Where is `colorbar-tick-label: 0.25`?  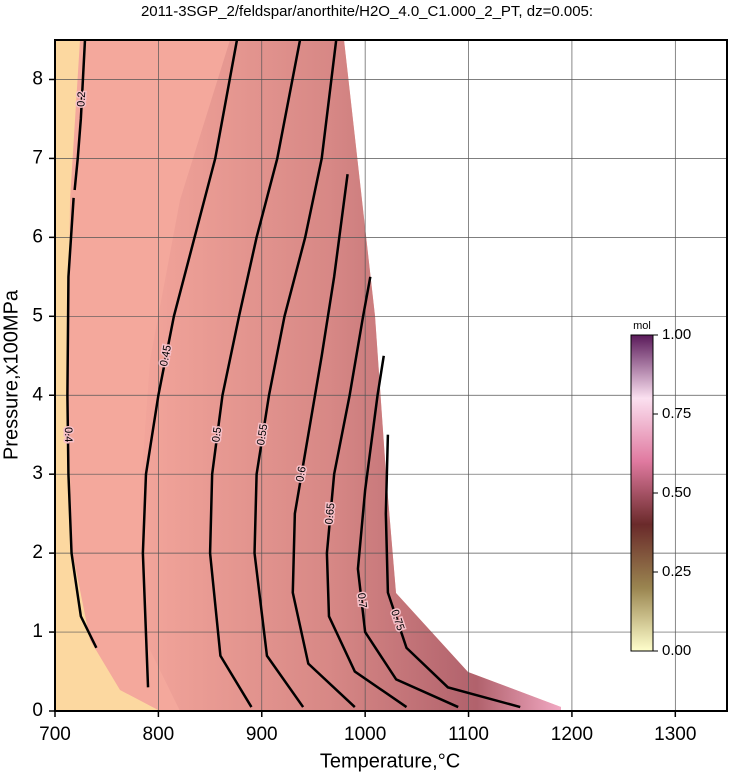 colorbar-tick-label: 0.25 is located at coordinates (676, 571).